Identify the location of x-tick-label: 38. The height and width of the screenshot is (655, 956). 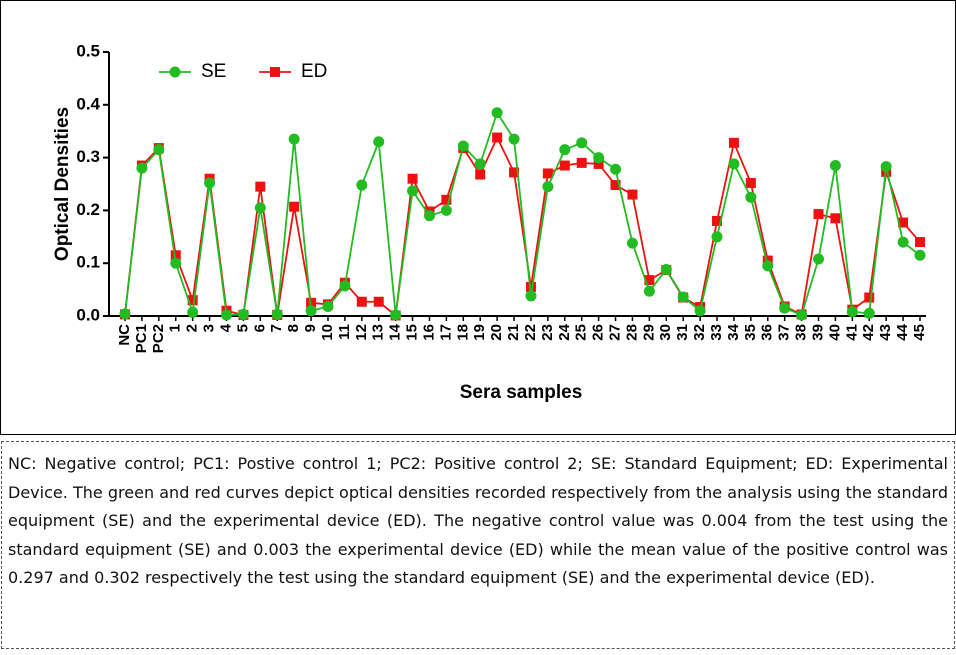
(801, 332).